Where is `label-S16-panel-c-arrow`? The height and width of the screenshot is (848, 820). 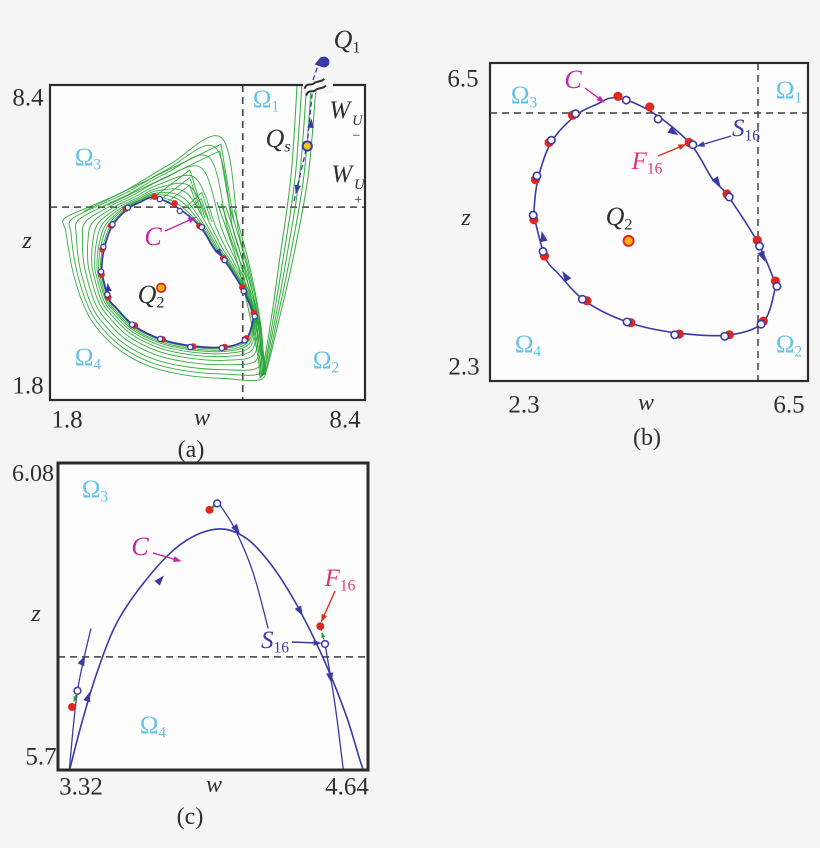
label-S16-panel-c-arrow is located at coordinates (306, 642).